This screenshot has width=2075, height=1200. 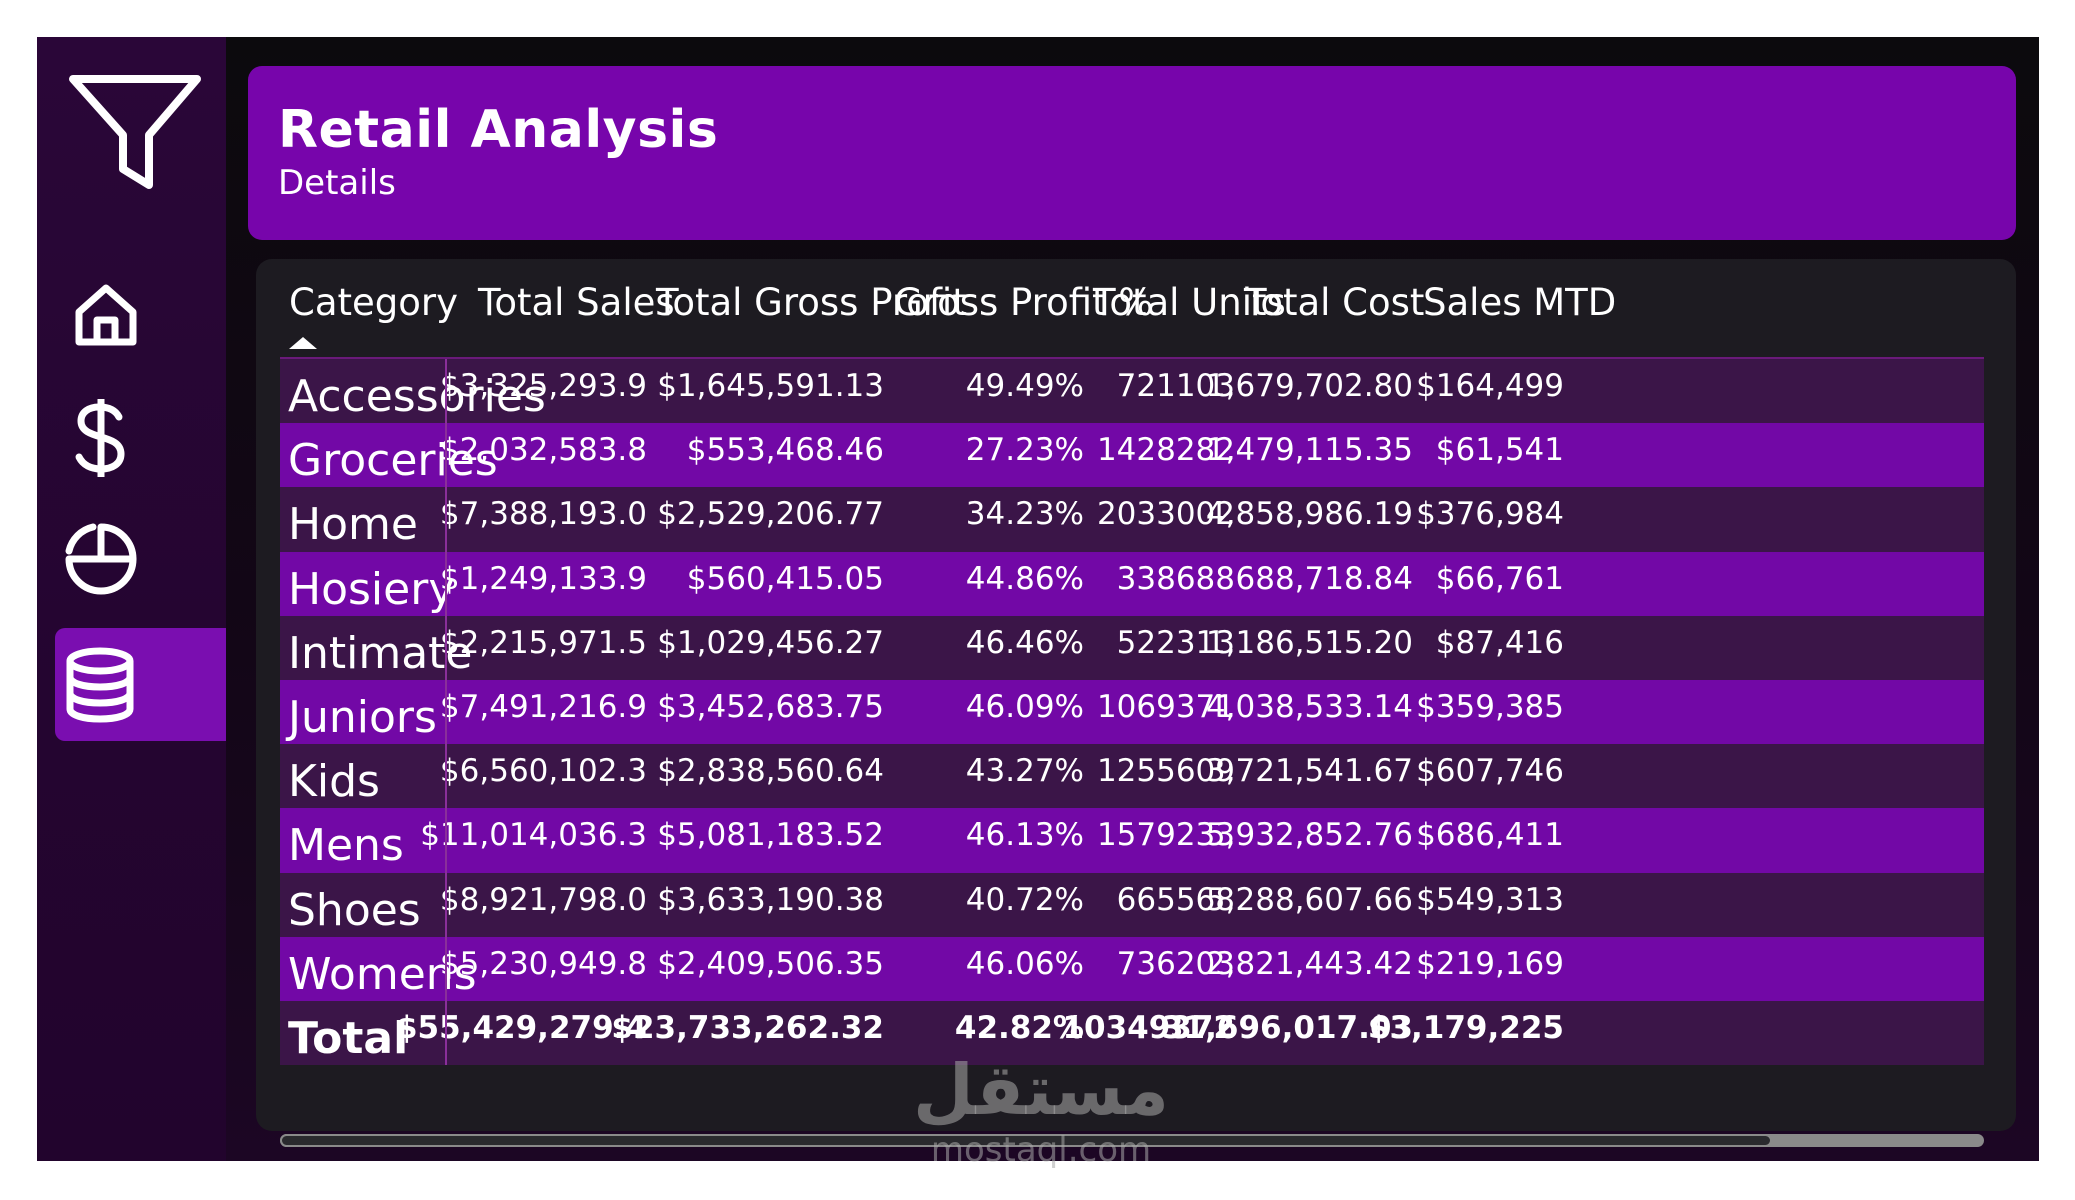 What do you see at coordinates (785, 578) in the screenshot?
I see `cell-total-gross-profit: $560,415.05` at bounding box center [785, 578].